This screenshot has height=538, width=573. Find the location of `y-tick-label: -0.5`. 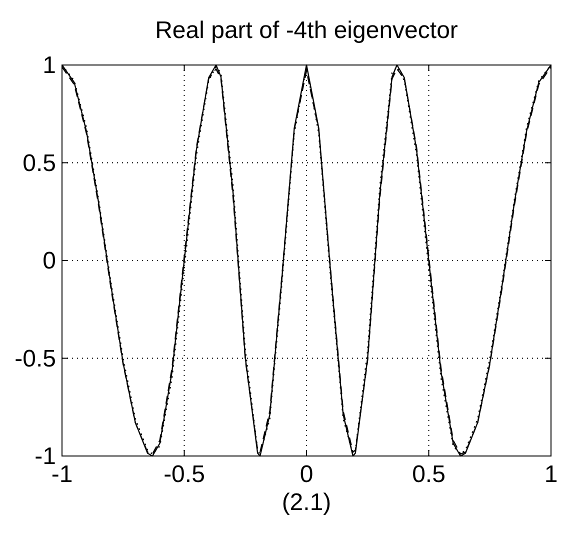

y-tick-label: -0.5 is located at coordinates (35, 358).